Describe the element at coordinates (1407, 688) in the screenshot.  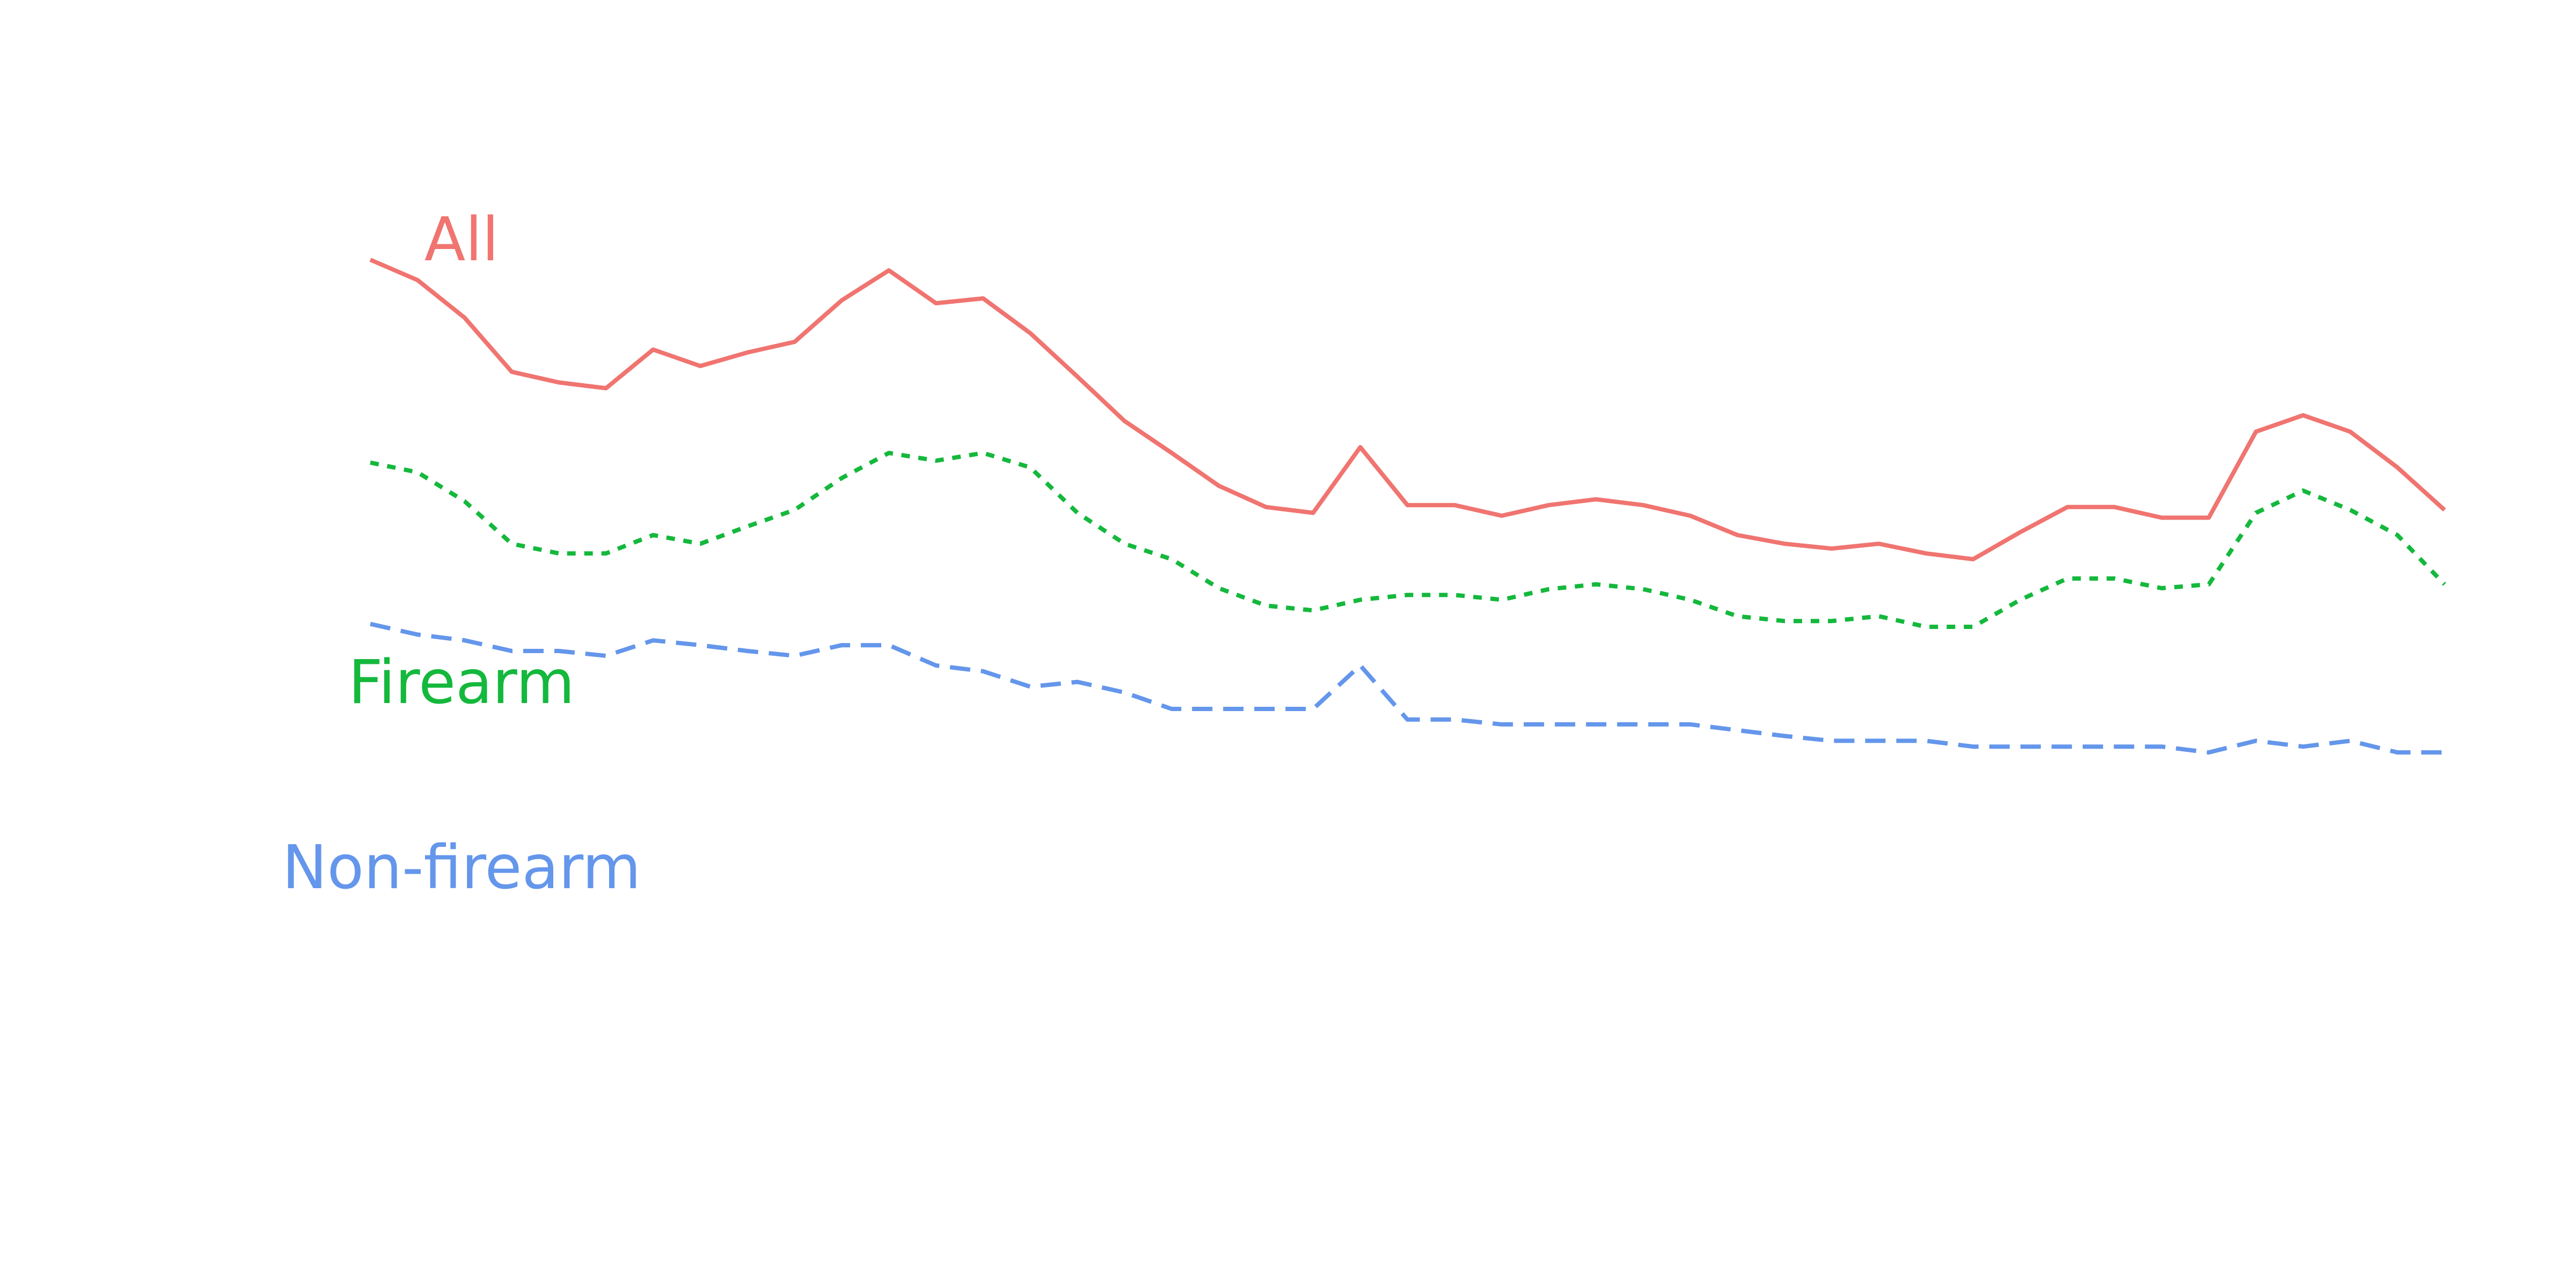
I see `series-line-non-firearm` at that location.